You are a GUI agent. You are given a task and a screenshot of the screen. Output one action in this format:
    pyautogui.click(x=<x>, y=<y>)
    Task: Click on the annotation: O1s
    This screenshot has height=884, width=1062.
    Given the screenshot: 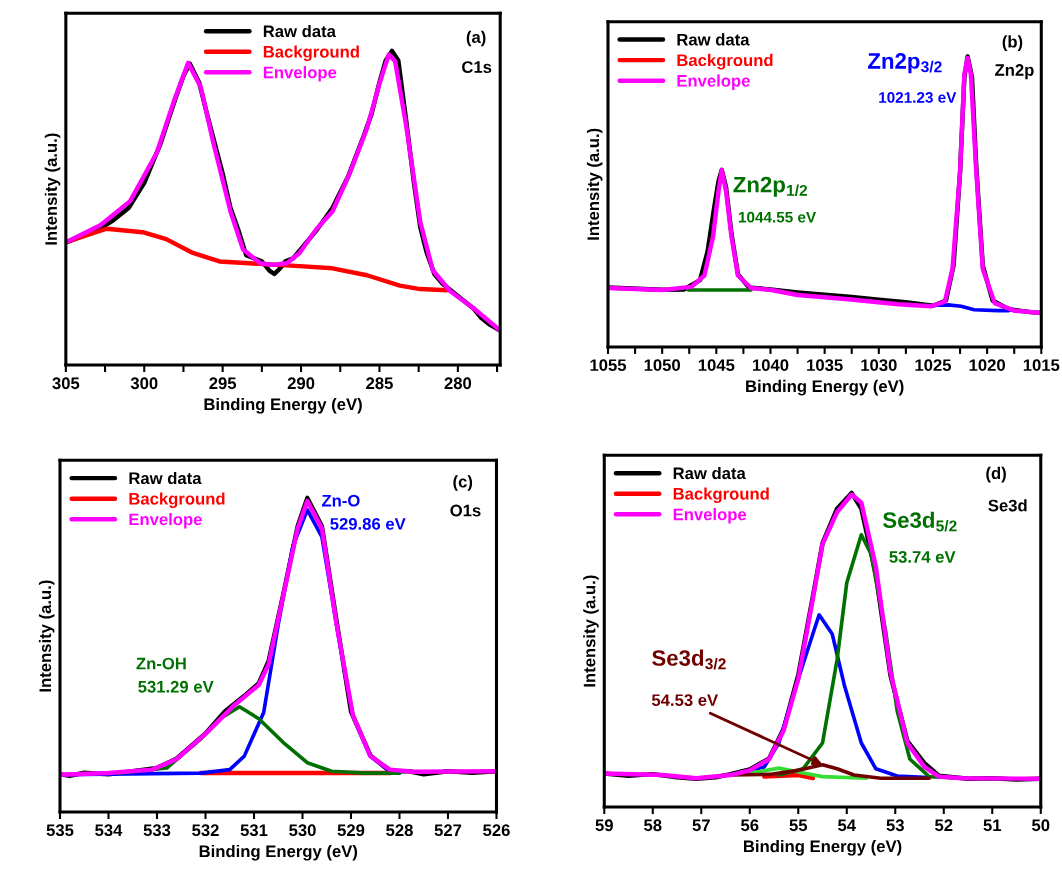 What is the action you would take?
    pyautogui.click(x=465, y=510)
    